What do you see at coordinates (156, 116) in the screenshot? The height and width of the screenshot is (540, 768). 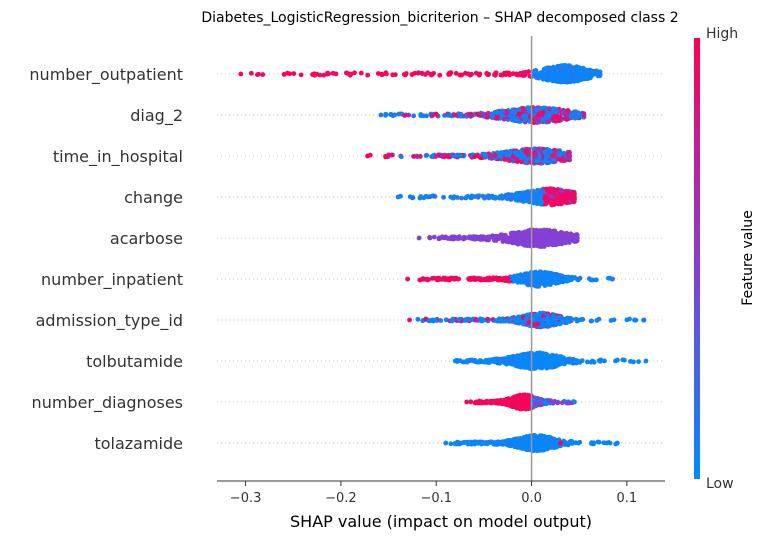 I see `feature-label: diag_2` at bounding box center [156, 116].